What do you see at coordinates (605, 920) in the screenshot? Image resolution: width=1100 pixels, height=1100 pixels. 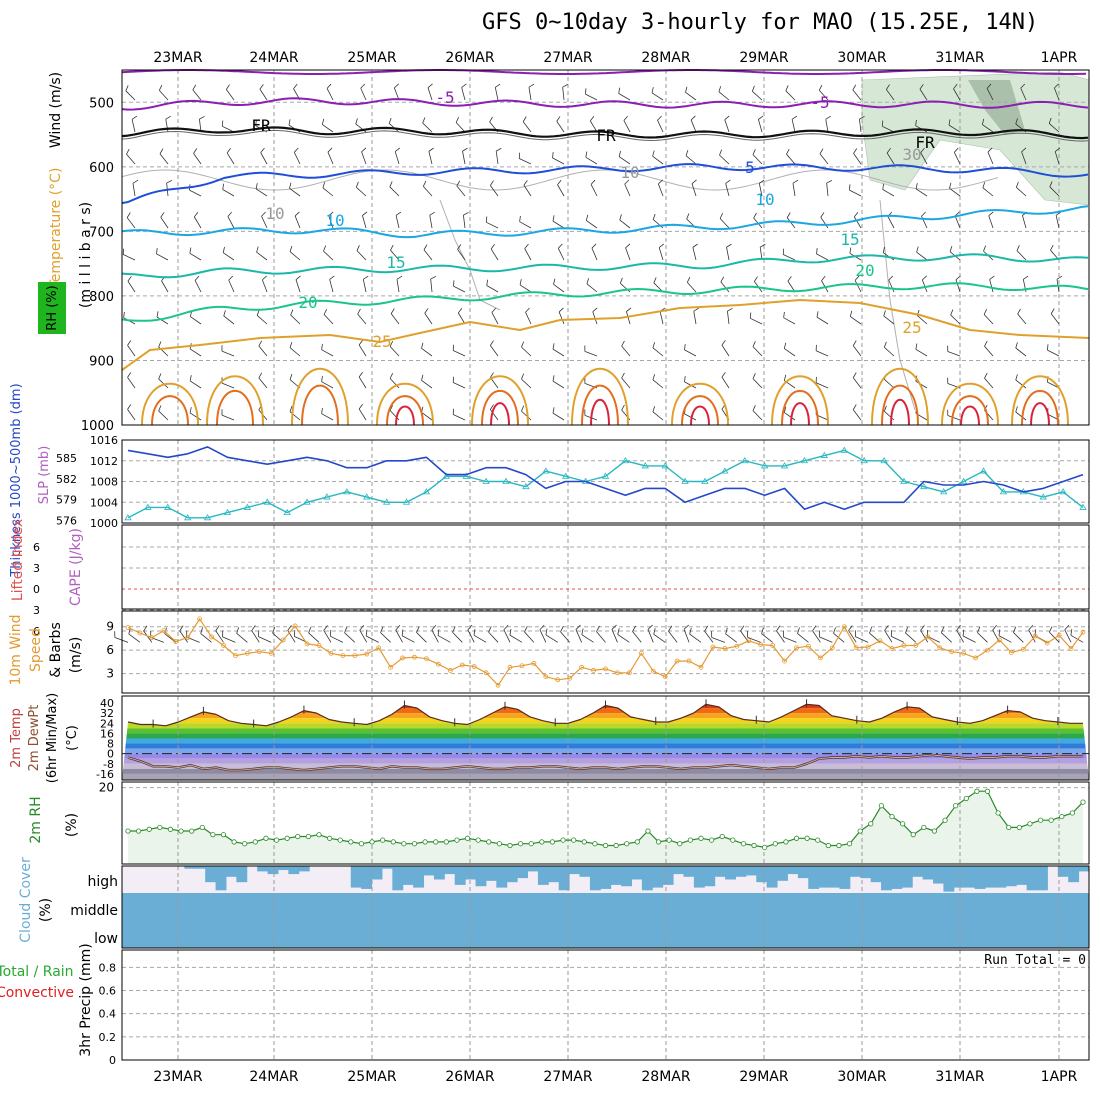 I see `cloud-mid-low-fill` at bounding box center [605, 920].